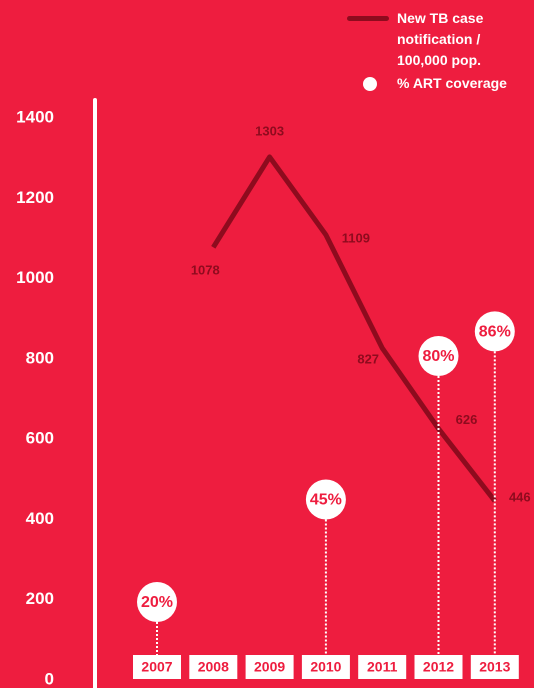 The width and height of the screenshot is (534, 688). I want to click on legend-item: % ART coverage, so click(437, 83).